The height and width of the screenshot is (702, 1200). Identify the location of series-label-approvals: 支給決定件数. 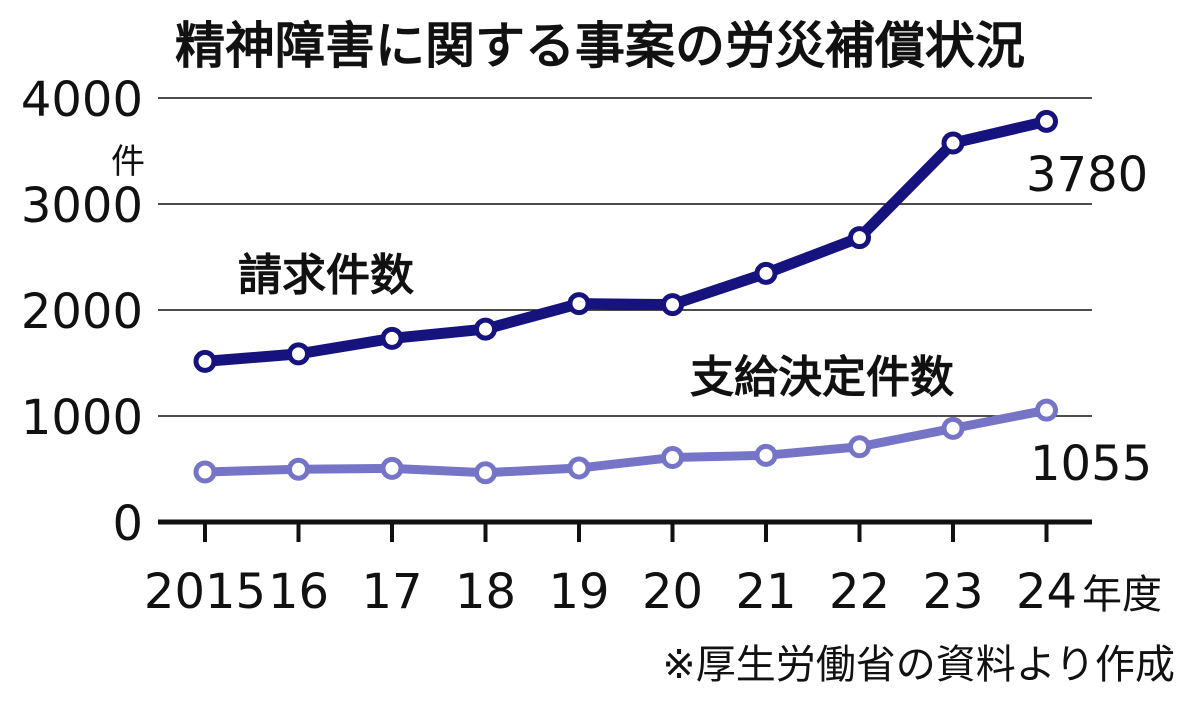
(822, 377).